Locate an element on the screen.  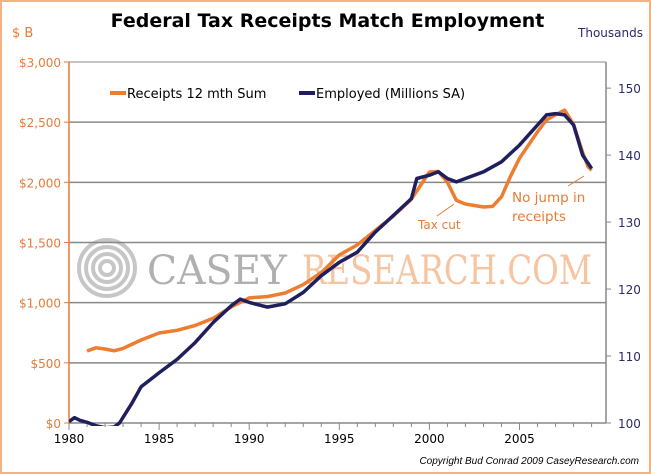
left-tick-label: $1,500 is located at coordinates (40, 244).